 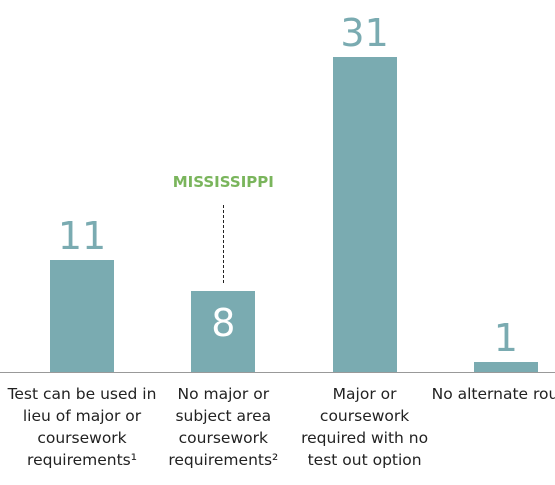 What do you see at coordinates (223, 182) in the screenshot?
I see `annotation: MISSISSIPPI` at bounding box center [223, 182].